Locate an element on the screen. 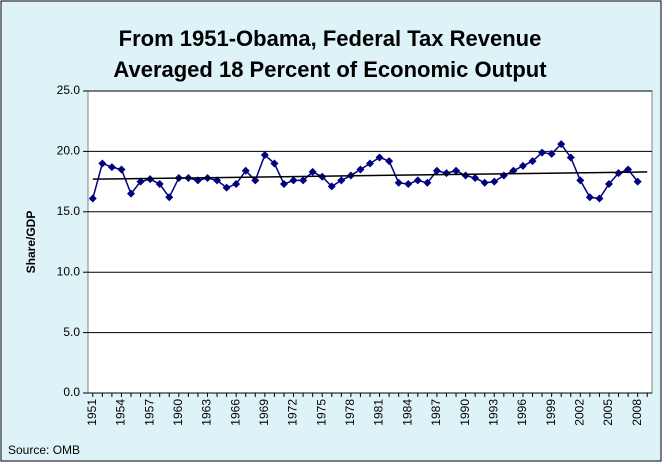 The width and height of the screenshot is (662, 462). chart-title: Averaged 18 Percent of Economic Output is located at coordinates (330, 69).